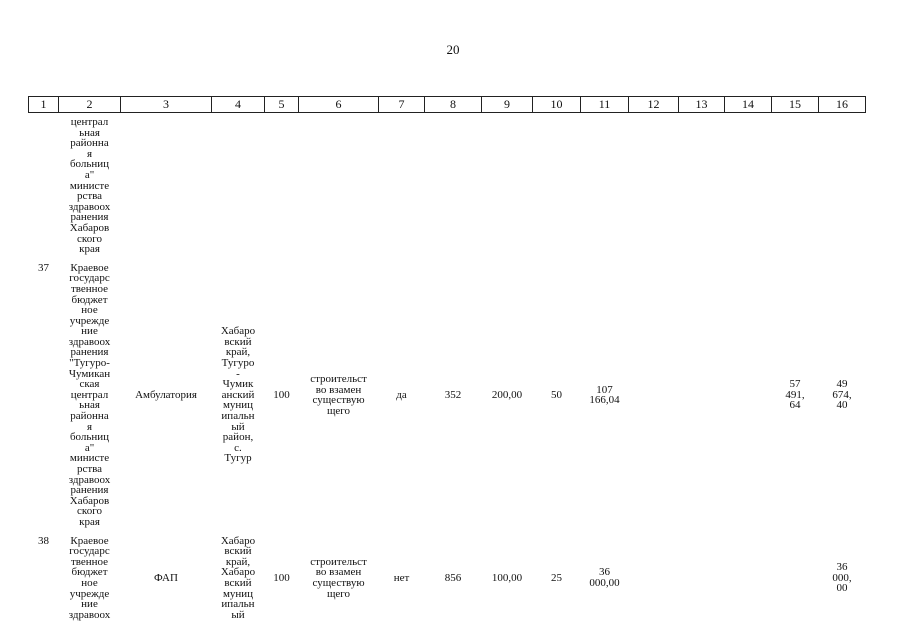 The width and height of the screenshot is (906, 640). I want to click on header-cell: 12, so click(653, 104).